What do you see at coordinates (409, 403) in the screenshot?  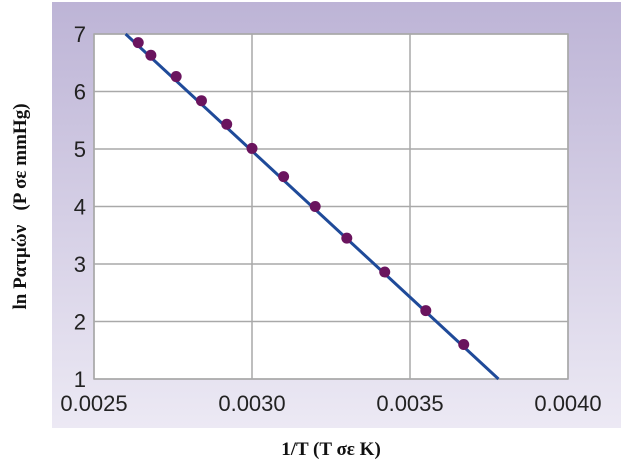 I see `x-tick-label: 0.0035` at bounding box center [409, 403].